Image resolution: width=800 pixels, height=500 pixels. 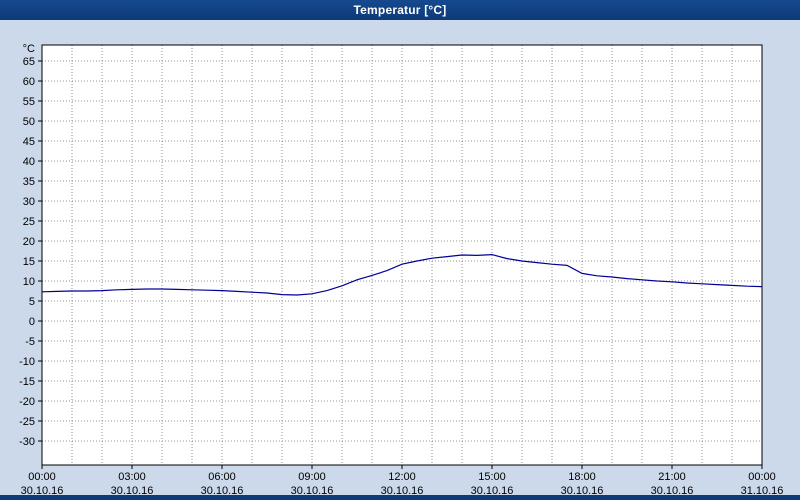 I want to click on window-title: Temperatur [°C], so click(x=400, y=10).